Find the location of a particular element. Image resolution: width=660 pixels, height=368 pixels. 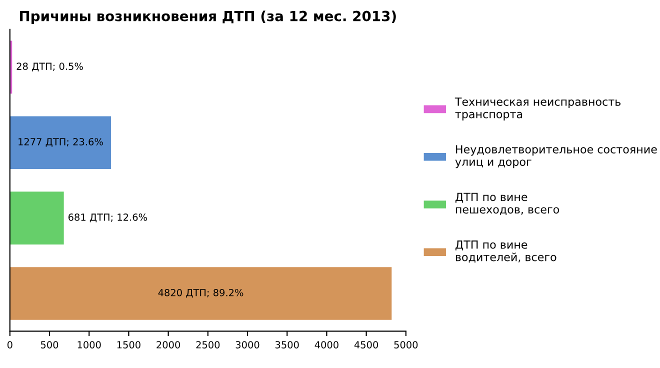

legend-label: Неудовлетворительное состояние улиц и дорог is located at coordinates (556, 156).